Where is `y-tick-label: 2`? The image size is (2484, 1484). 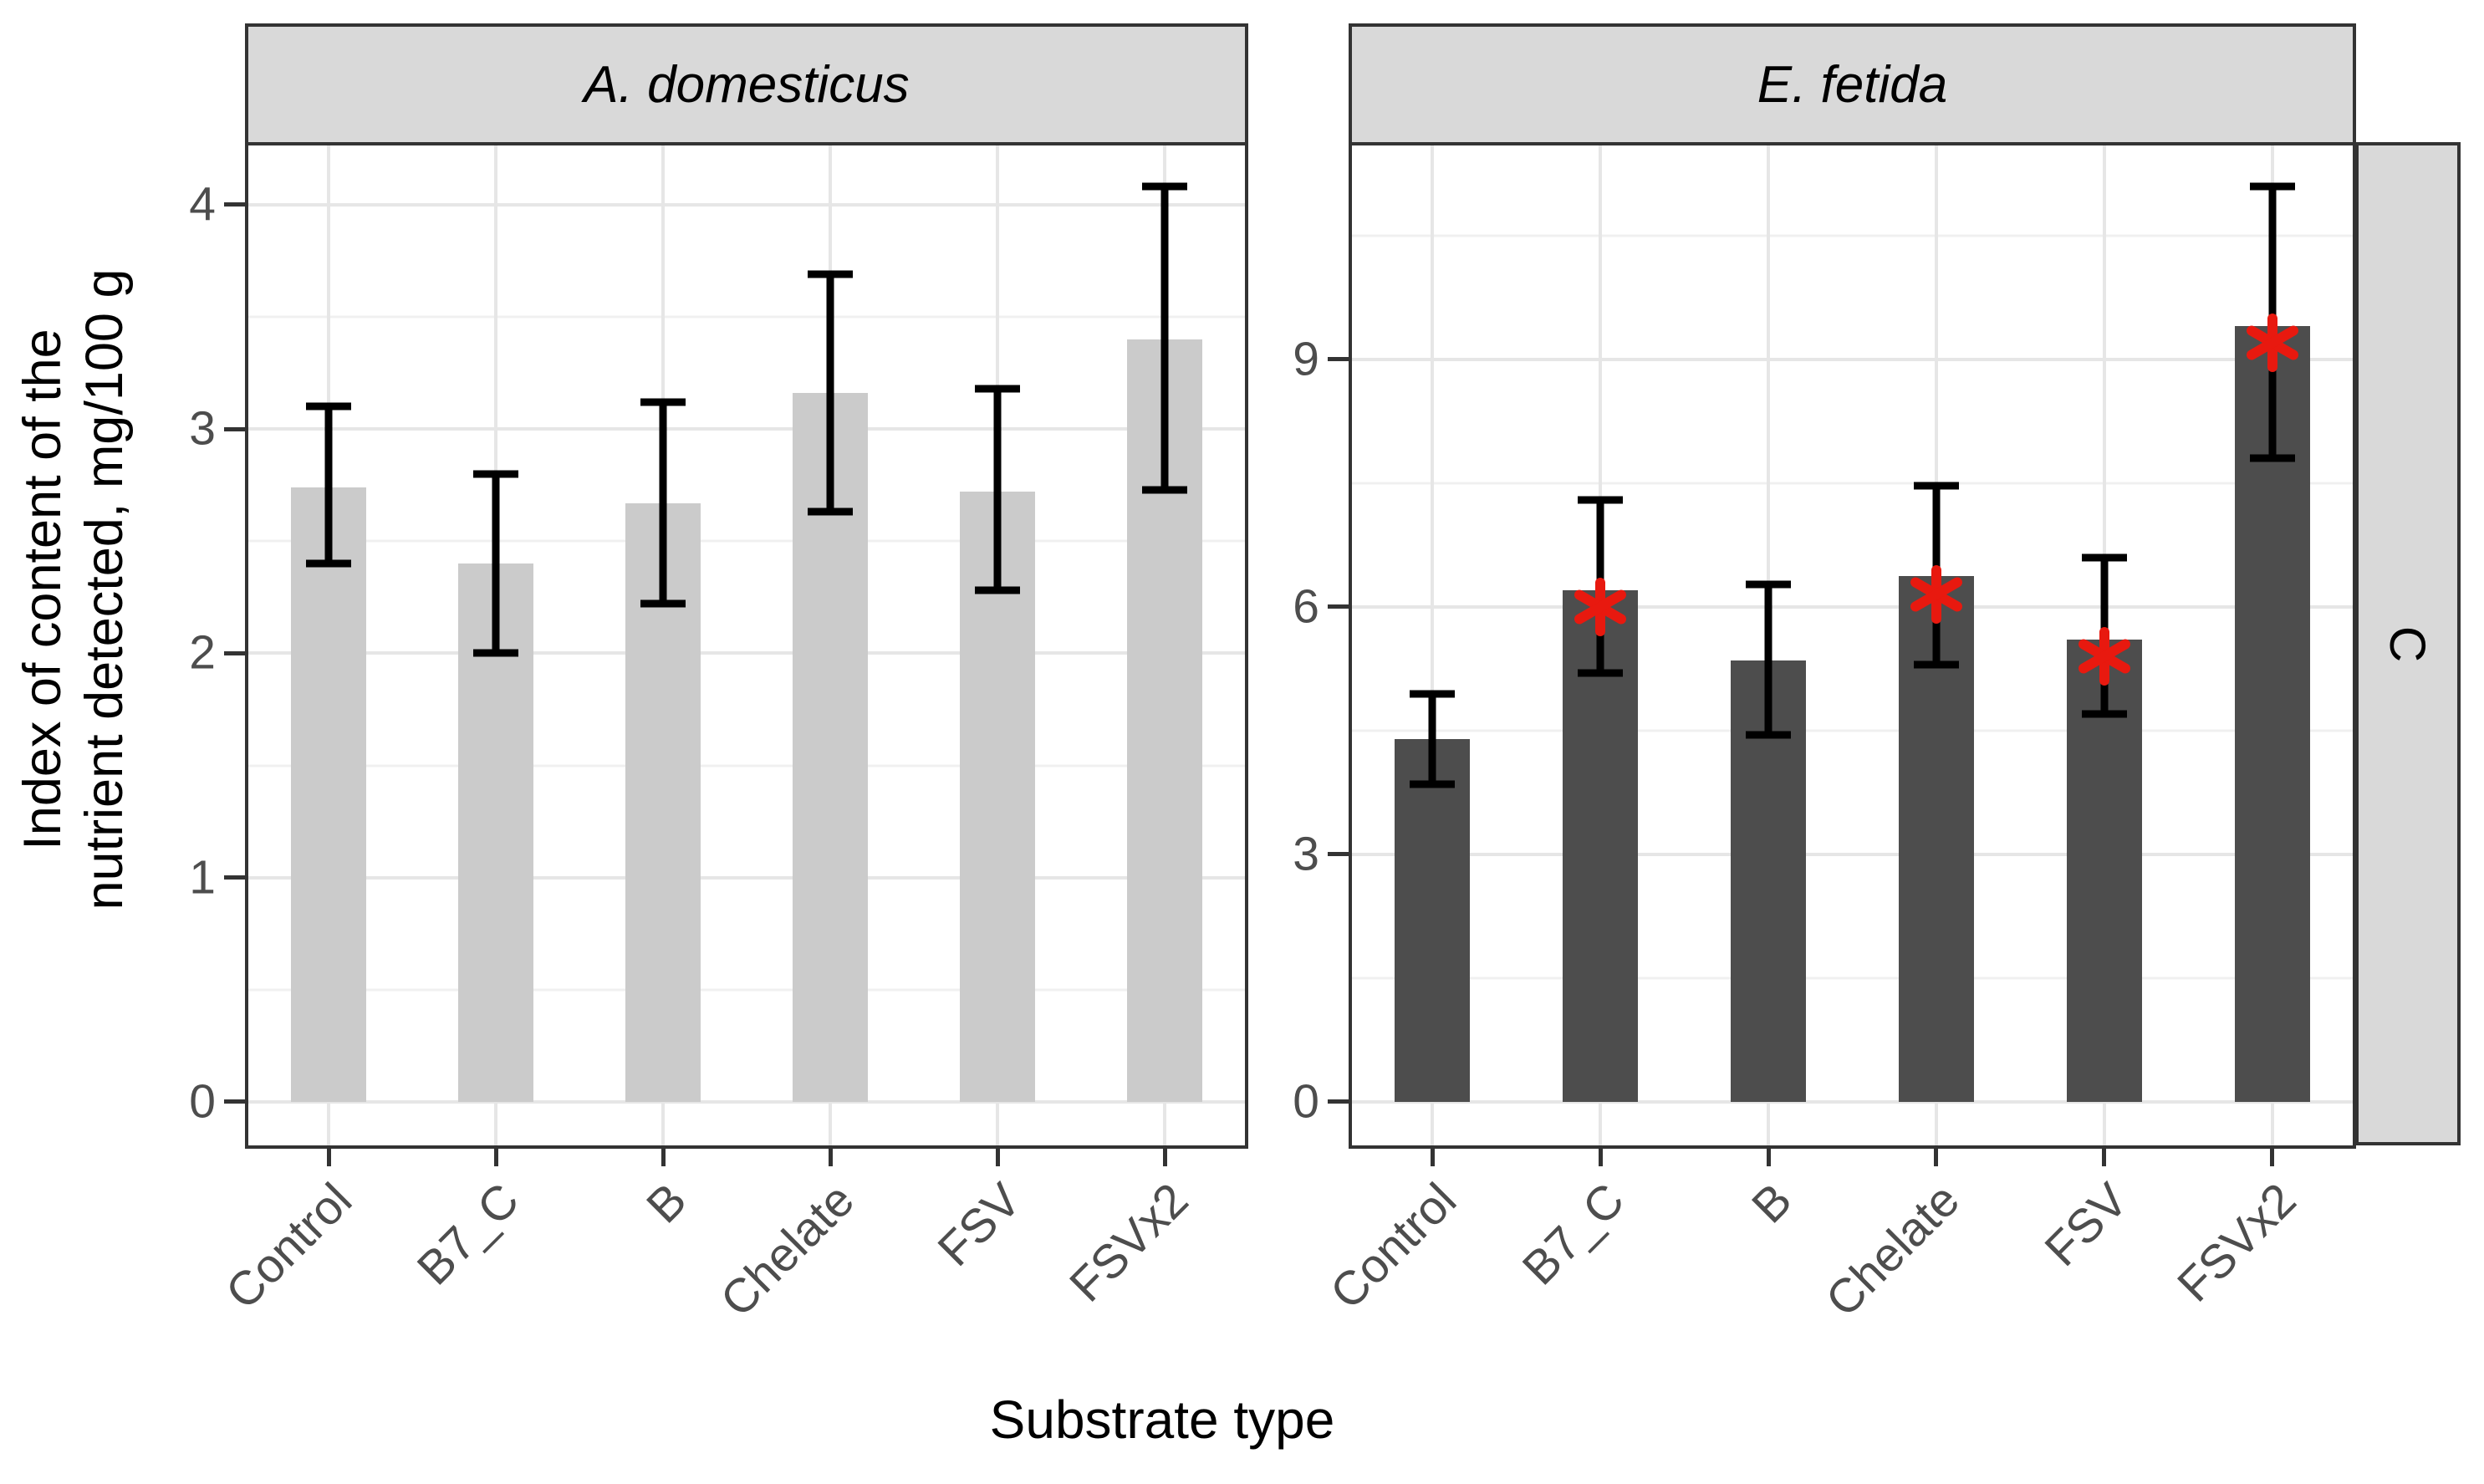
y-tick-label: 2 is located at coordinates (202, 652).